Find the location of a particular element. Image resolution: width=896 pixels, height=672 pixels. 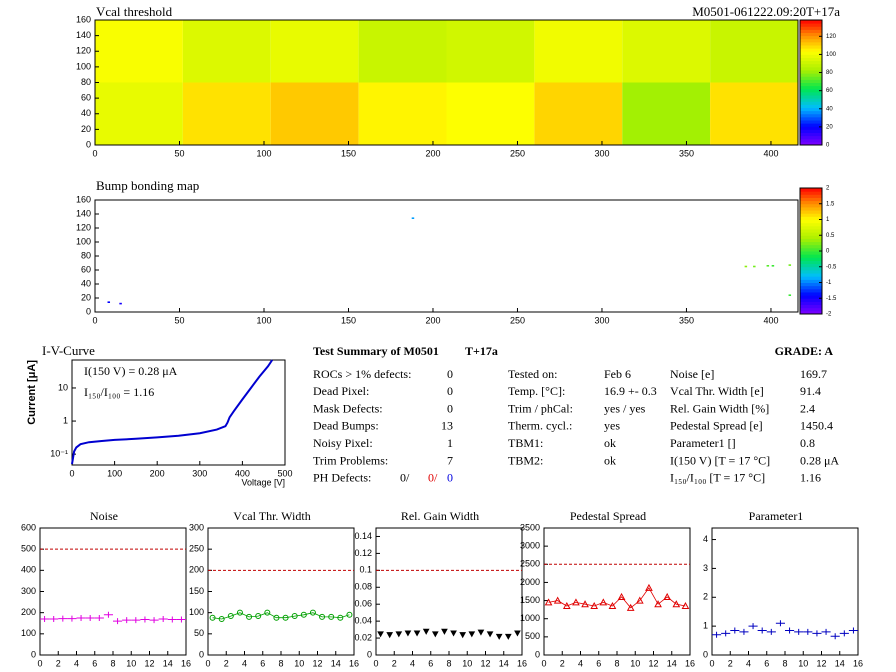

summary-tag: T+17a is located at coordinates (481, 351).